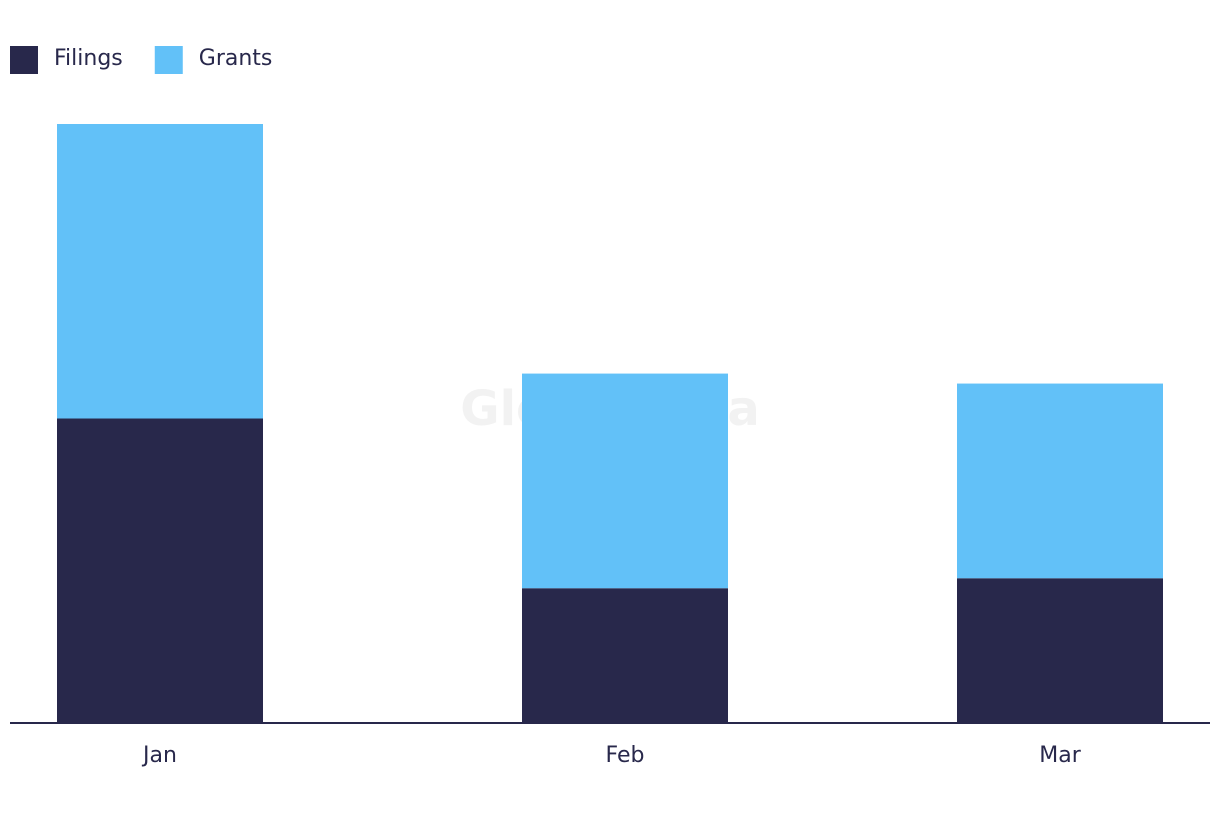  I want to click on legend-label: Grants, so click(236, 58).